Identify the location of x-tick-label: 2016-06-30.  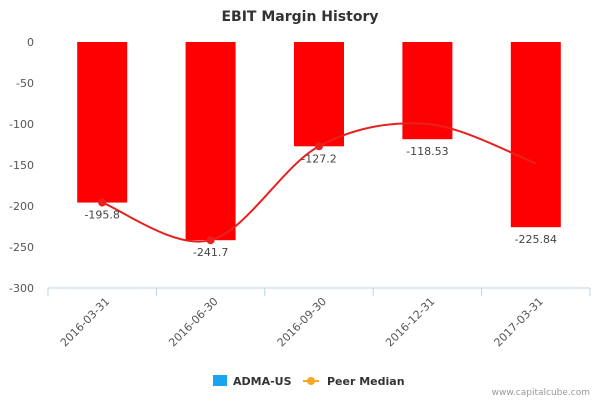
(193, 322).